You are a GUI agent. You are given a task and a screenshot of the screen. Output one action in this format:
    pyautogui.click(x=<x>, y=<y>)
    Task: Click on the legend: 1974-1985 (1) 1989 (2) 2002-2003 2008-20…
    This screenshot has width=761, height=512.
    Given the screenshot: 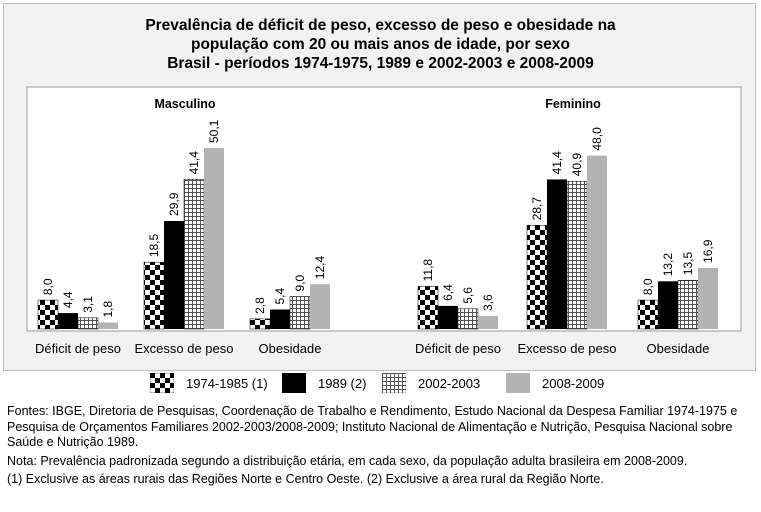 What is the action you would take?
    pyautogui.click(x=385, y=383)
    